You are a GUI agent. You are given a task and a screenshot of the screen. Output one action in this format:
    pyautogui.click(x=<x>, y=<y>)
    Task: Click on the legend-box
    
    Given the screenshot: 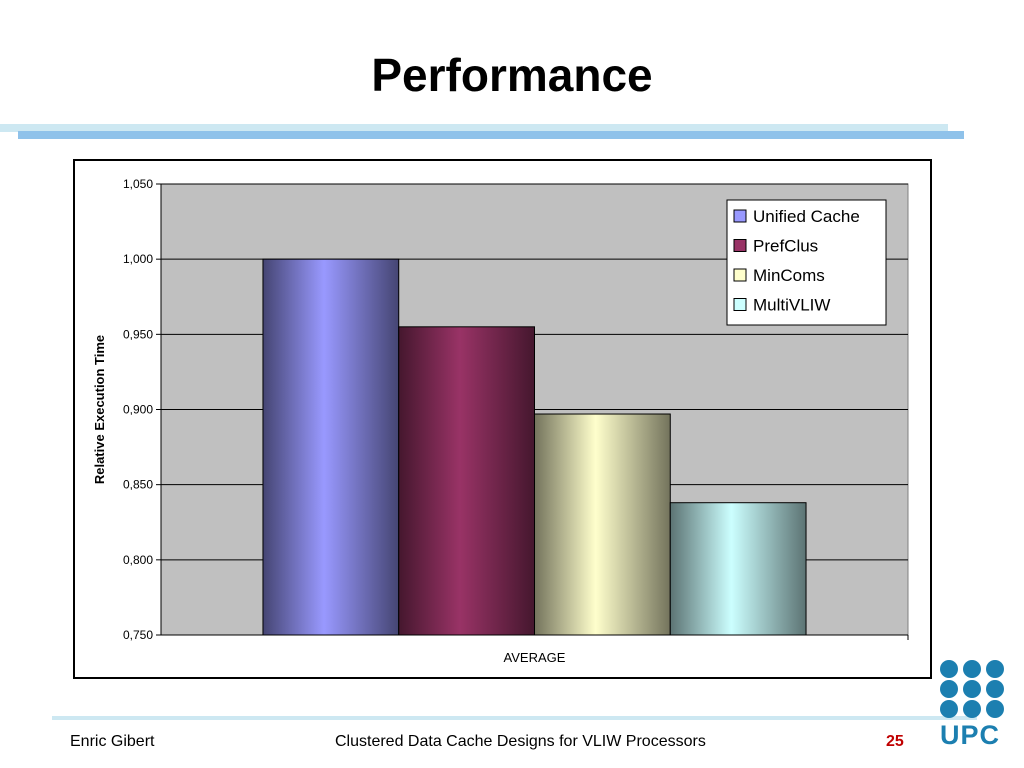 What is the action you would take?
    pyautogui.click(x=806, y=262)
    